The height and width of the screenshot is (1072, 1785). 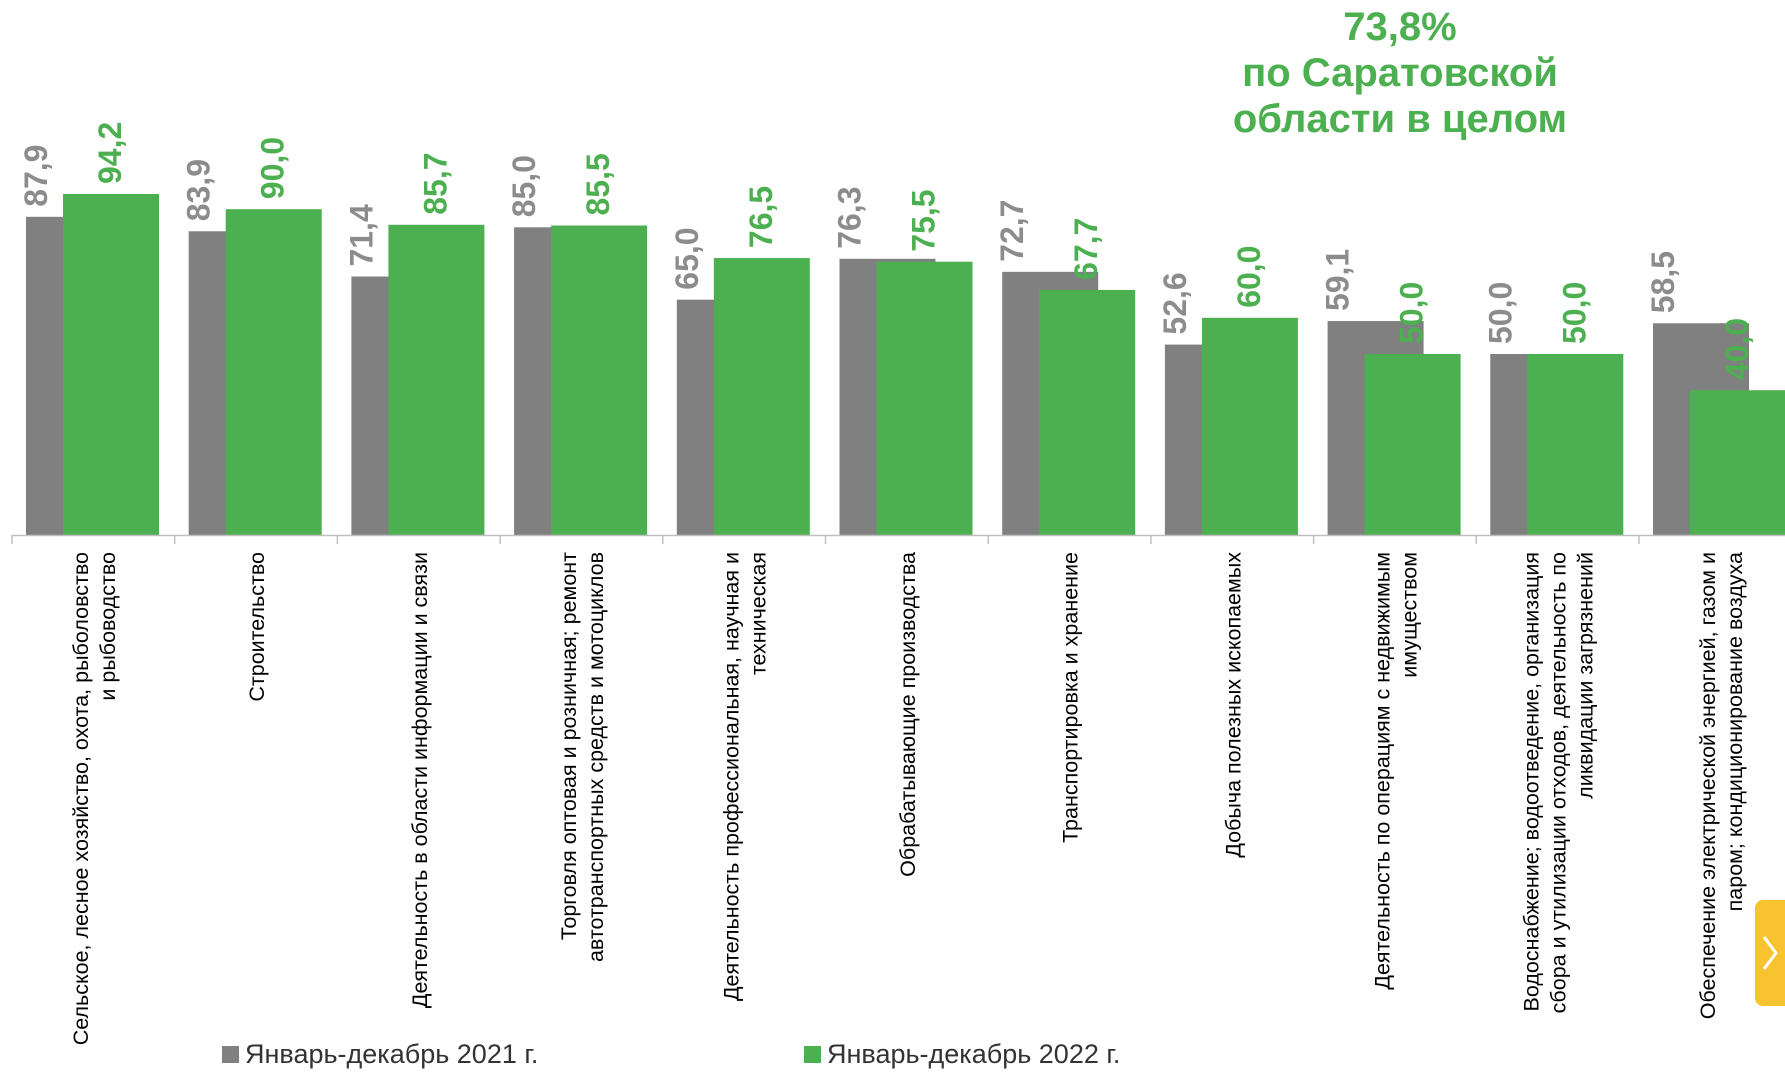 I want to click on value-label-2022: 67,7, so click(x=1086, y=249).